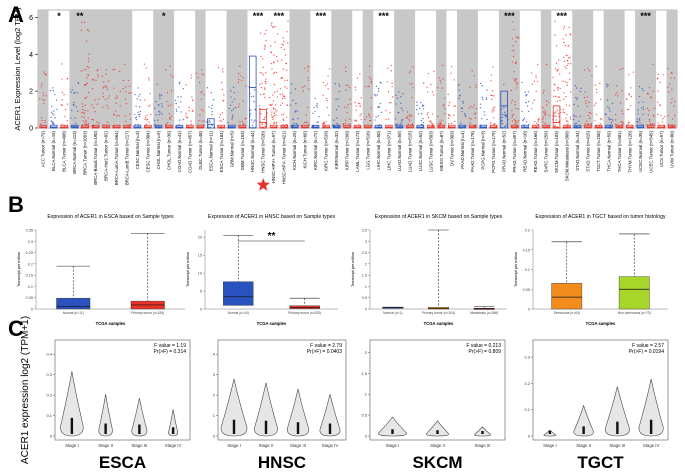 This screenshot has height=474, width=685. Describe the element at coordinates (650, 151) in the screenshot. I see `a-xtick-label: UCEC.Tumor (n=545)` at that location.